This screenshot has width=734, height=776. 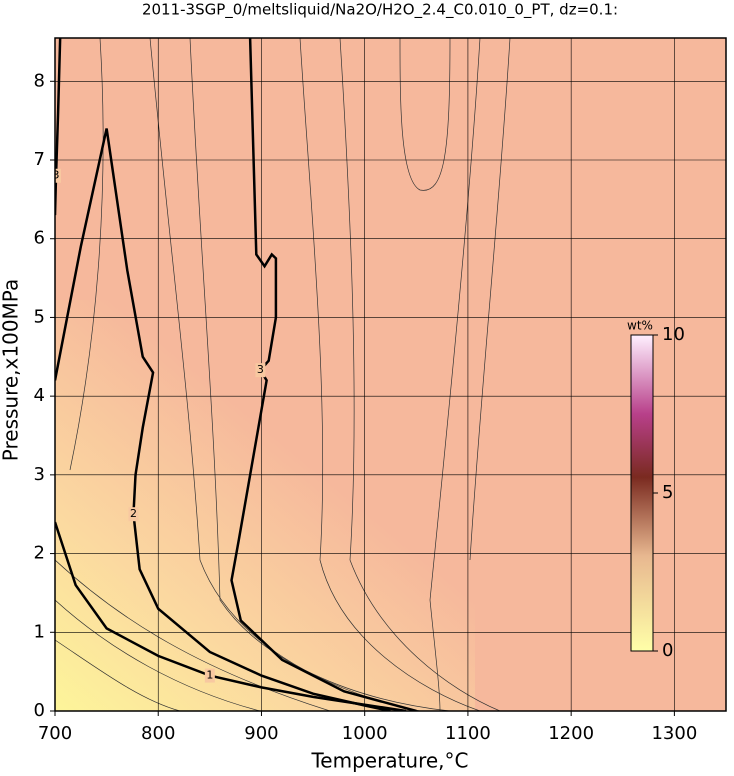 What do you see at coordinates (39, 631) in the screenshot?
I see `y-tick-label: 1` at bounding box center [39, 631].